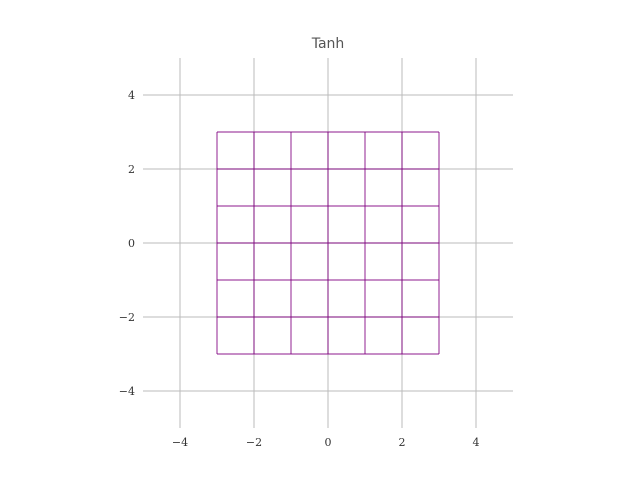 The image size is (640, 480). I want to click on x-tick-label: 0, so click(328, 442).